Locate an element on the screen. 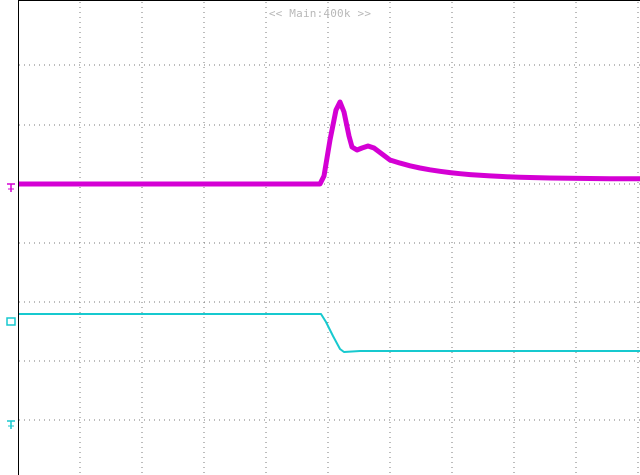 This screenshot has height=475, width=640. channel1-ground-marker-icon is located at coordinates (11, 187).